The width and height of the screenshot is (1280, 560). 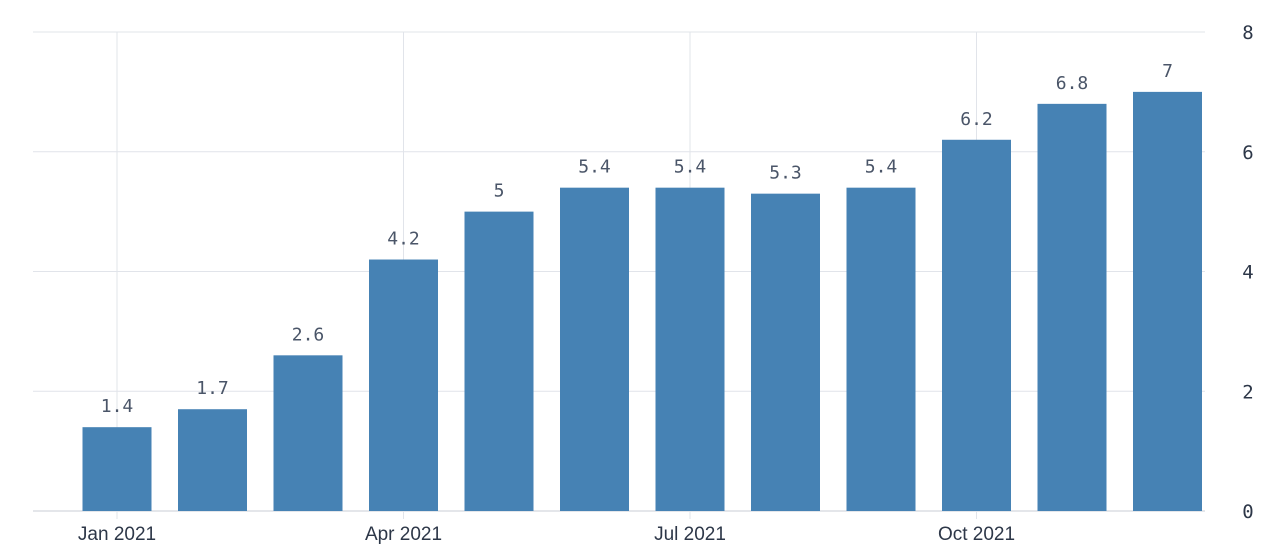 I want to click on bar-value-label: 5.3, so click(x=785, y=173).